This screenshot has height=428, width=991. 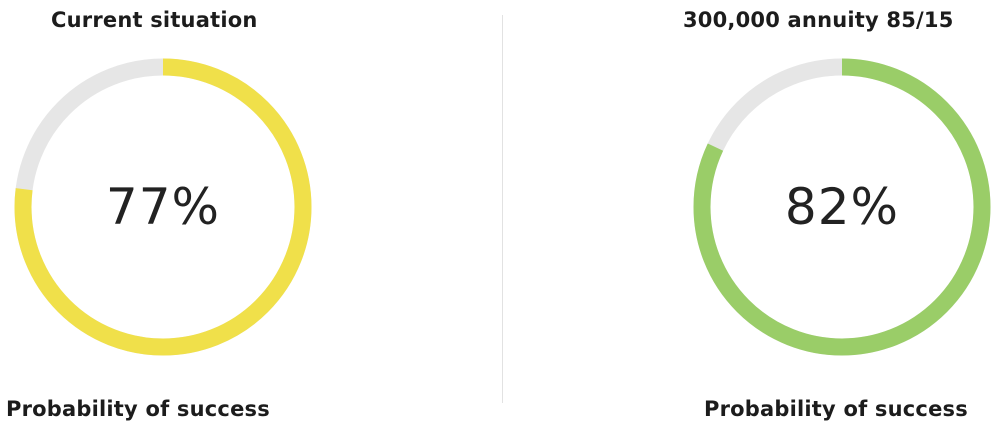 What do you see at coordinates (818, 20) in the screenshot?
I see `scenario-title: 300,000 annuity 85/15` at bounding box center [818, 20].